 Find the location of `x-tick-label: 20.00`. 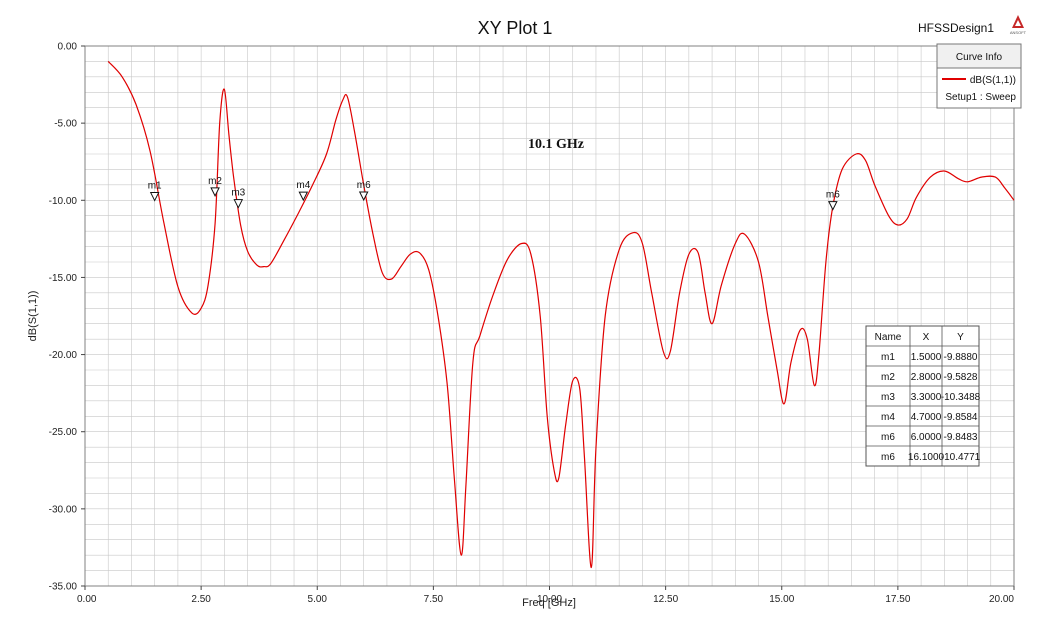

x-tick-label: 20.00 is located at coordinates (1001, 599).